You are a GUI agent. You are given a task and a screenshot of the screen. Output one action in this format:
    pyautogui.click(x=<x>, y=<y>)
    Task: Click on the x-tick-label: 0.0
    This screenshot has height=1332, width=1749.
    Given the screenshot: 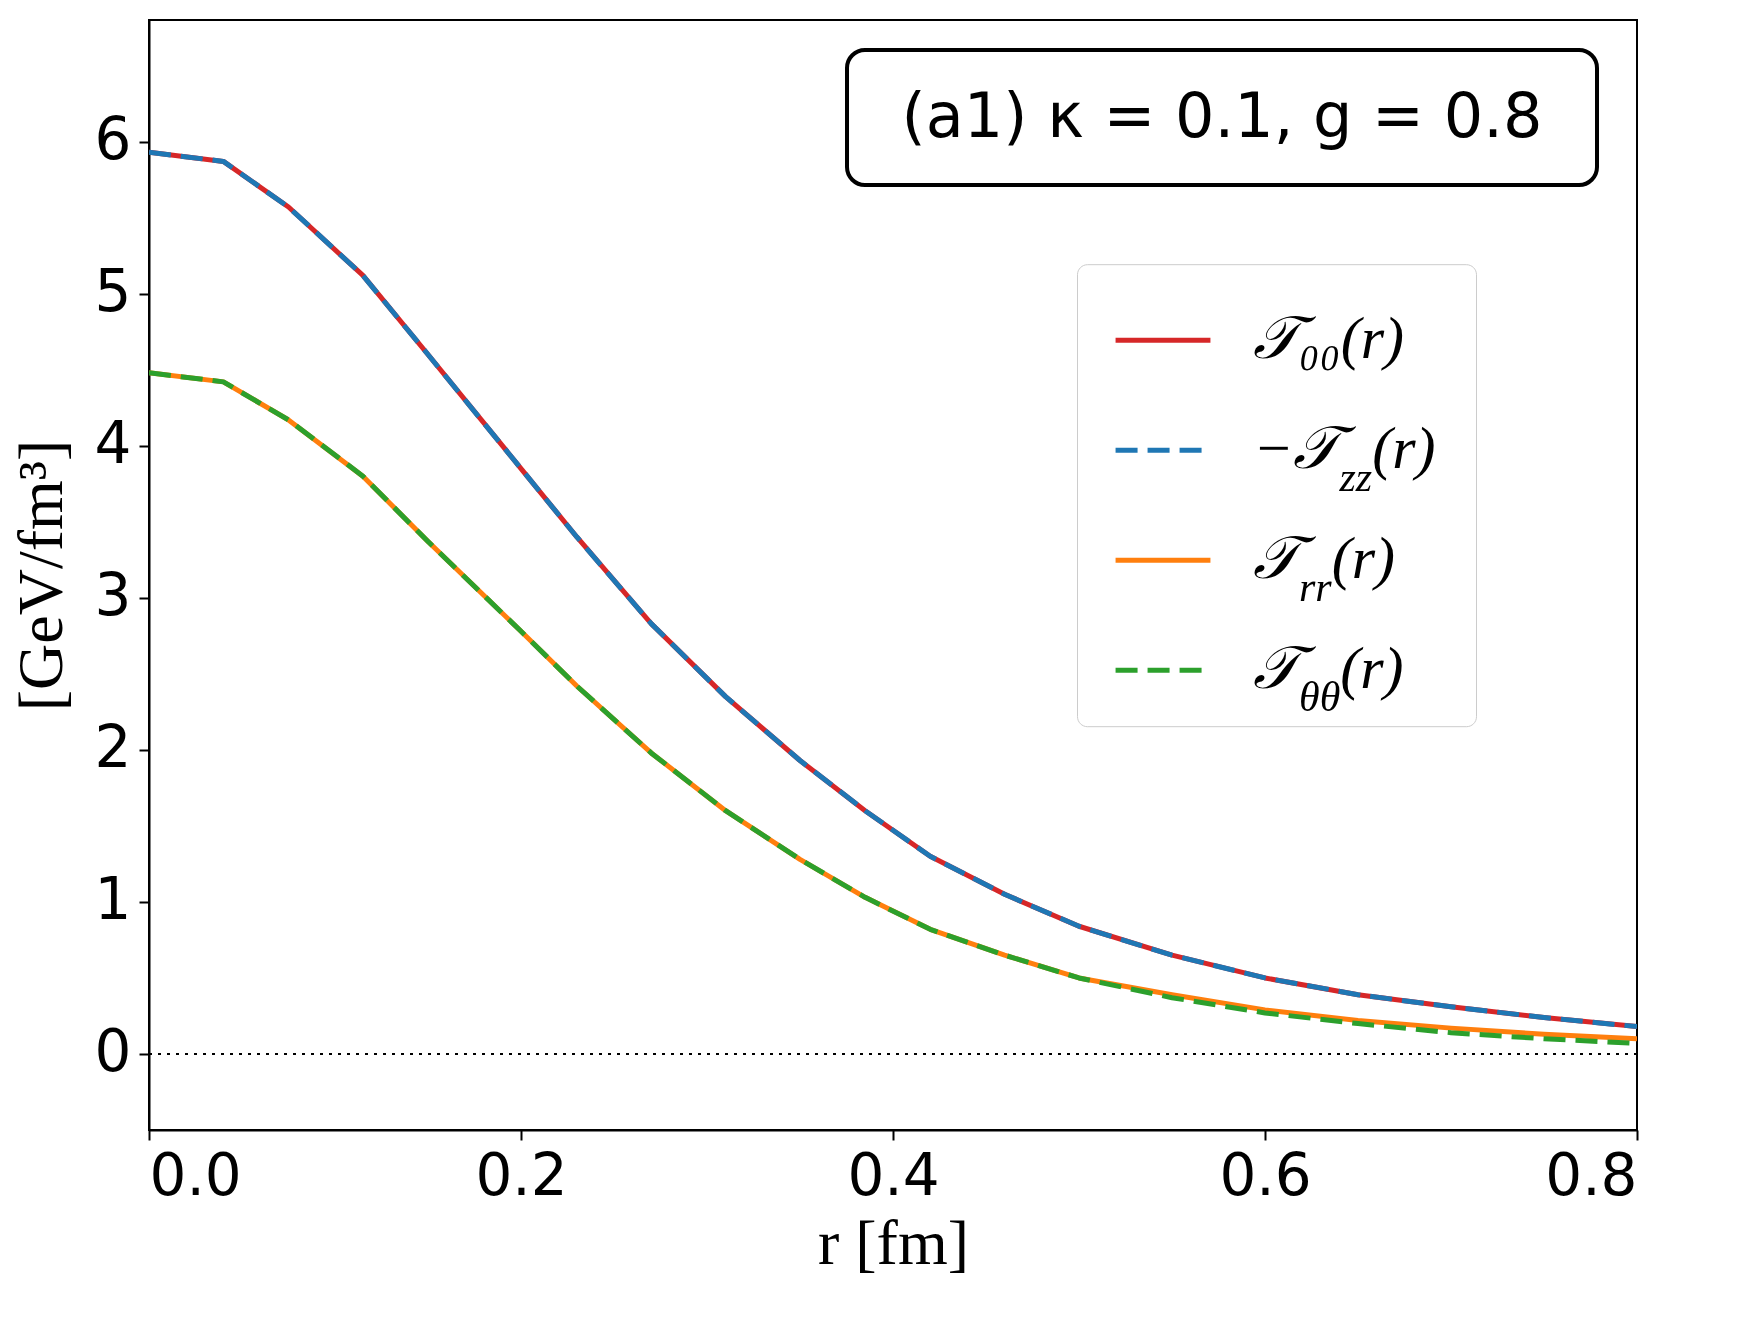 What is the action you would take?
    pyautogui.click(x=195, y=1174)
    